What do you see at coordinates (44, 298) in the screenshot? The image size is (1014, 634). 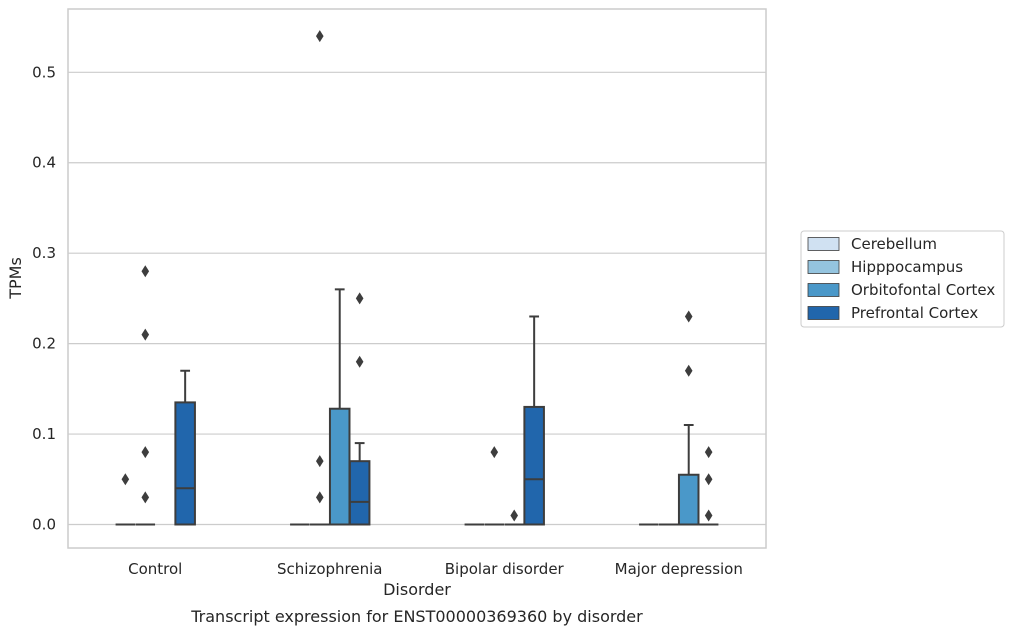 I see `y-tick-labels: 0.0 0.1 0.2 0.3 0.4 0.5` at bounding box center [44, 298].